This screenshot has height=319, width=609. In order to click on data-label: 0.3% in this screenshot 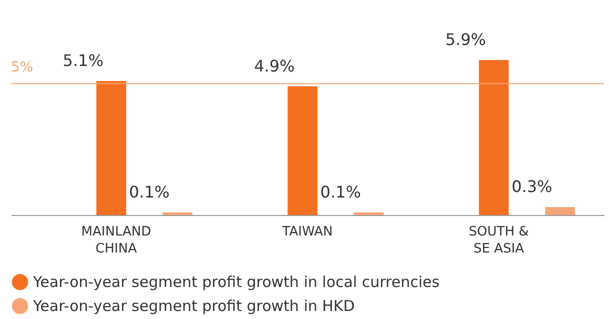, I will do `click(532, 186)`.